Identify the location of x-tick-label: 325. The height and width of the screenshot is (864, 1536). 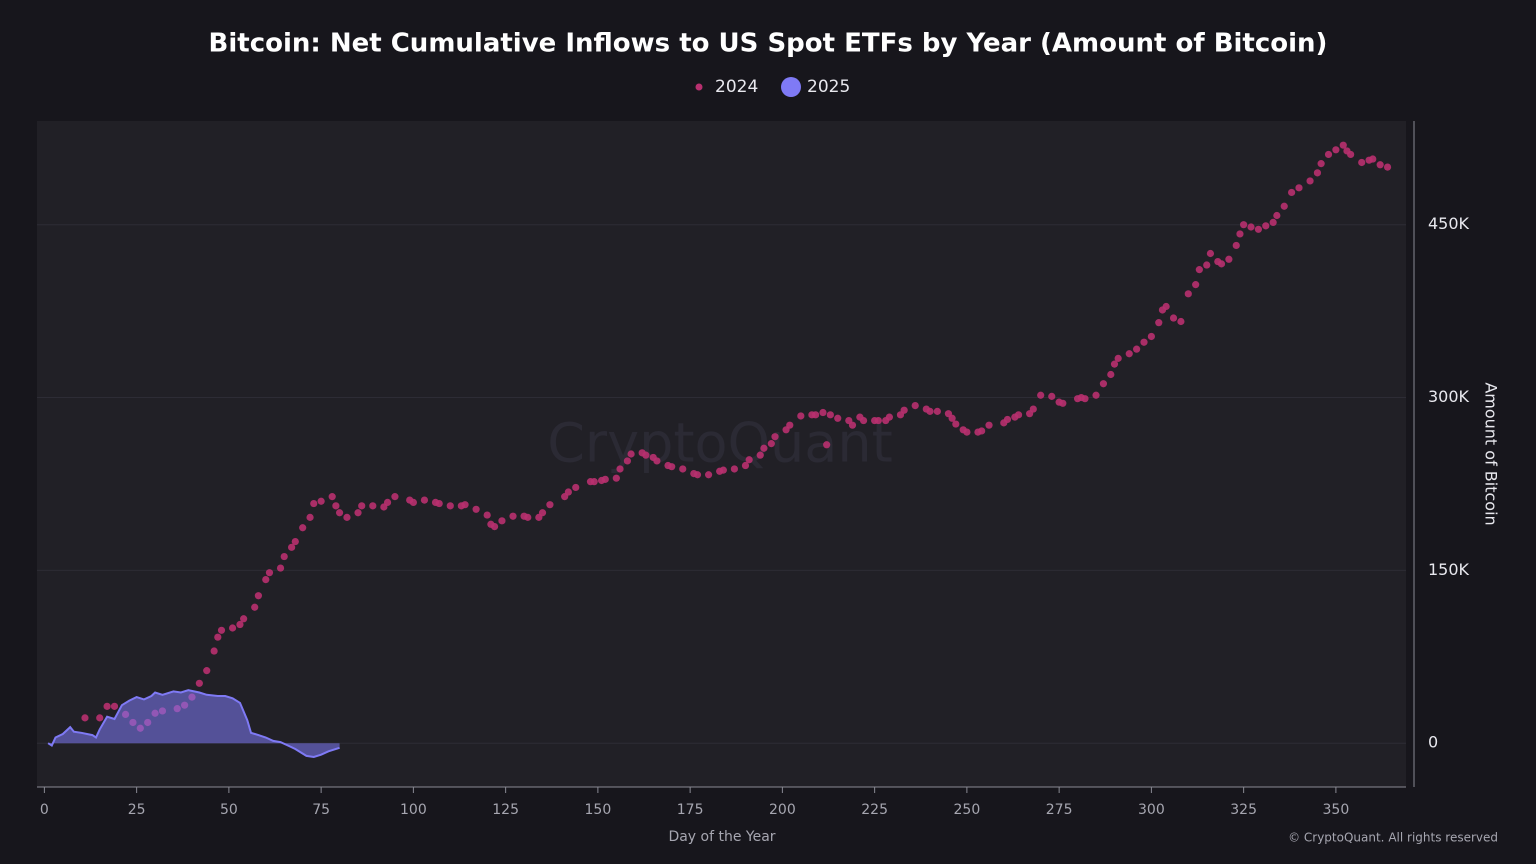
(1243, 810).